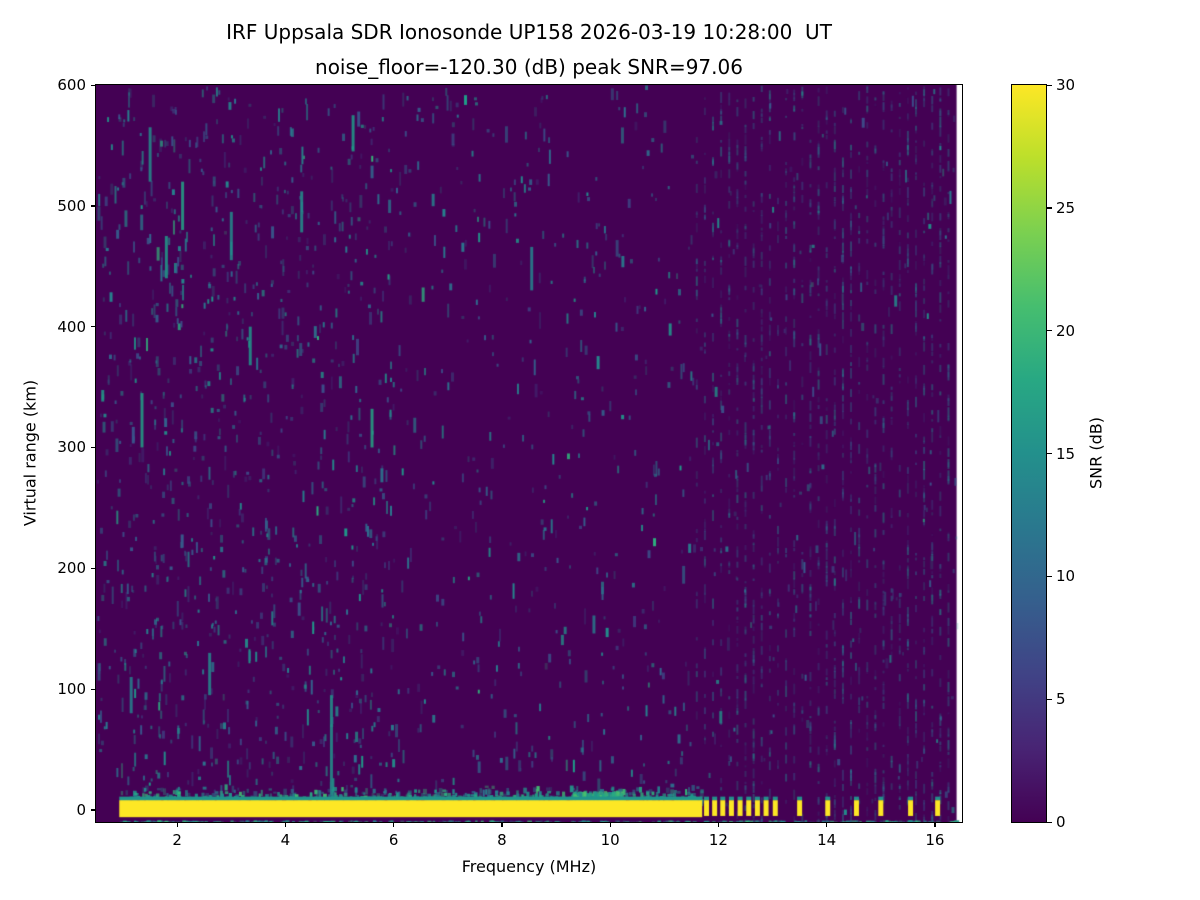  Describe the element at coordinates (1061, 699) in the screenshot. I see `colorbar-tick-label: 5` at that location.